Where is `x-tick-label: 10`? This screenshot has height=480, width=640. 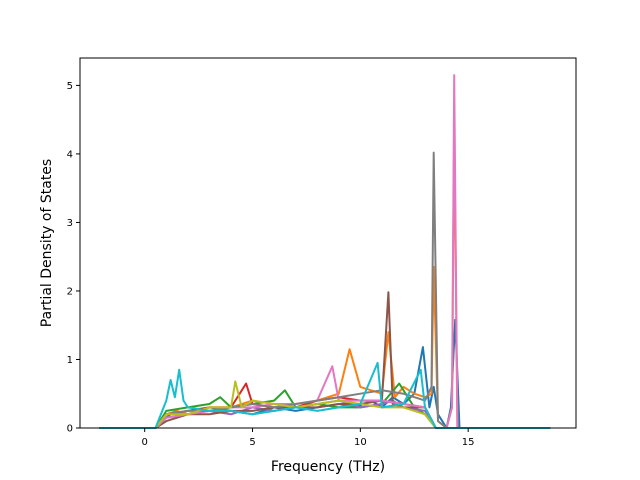 x-tick-label: 10 is located at coordinates (360, 442).